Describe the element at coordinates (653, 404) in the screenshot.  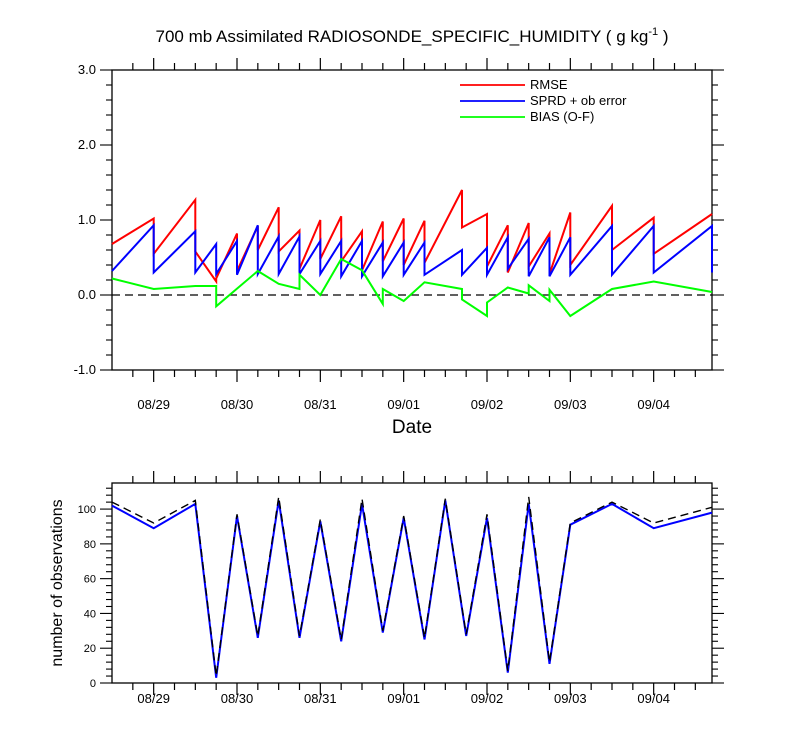
I see `upper-x-tick-label: 09/04` at that location.